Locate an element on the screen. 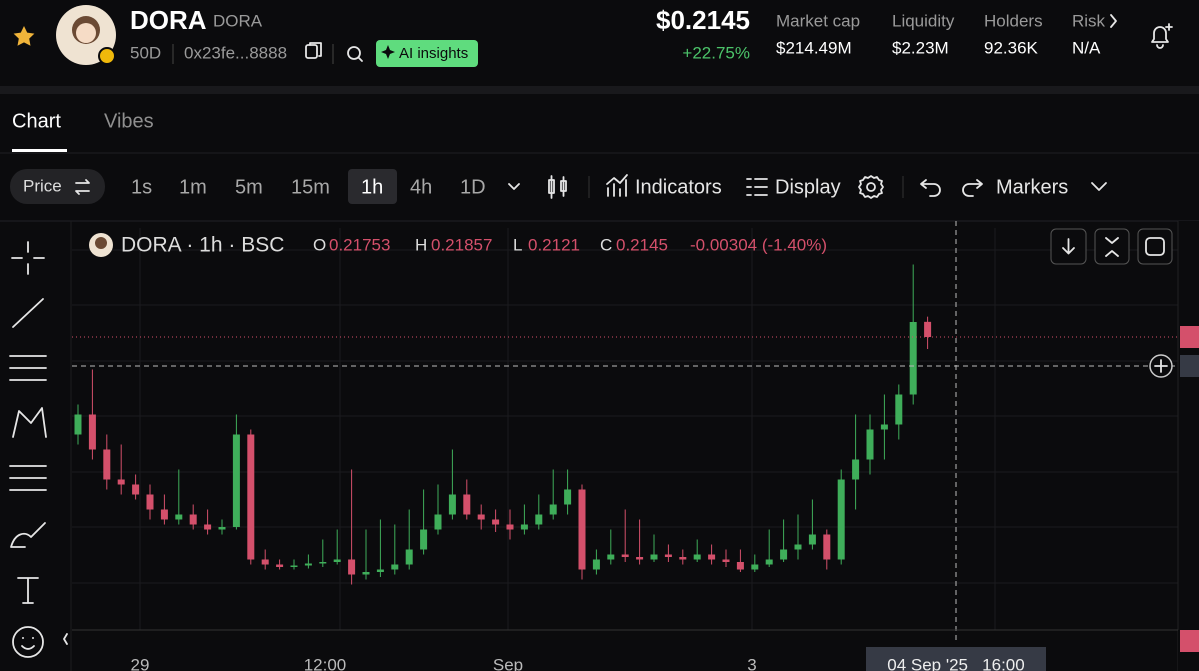 The image size is (1199, 671). fib-tool is located at coordinates (28, 368).